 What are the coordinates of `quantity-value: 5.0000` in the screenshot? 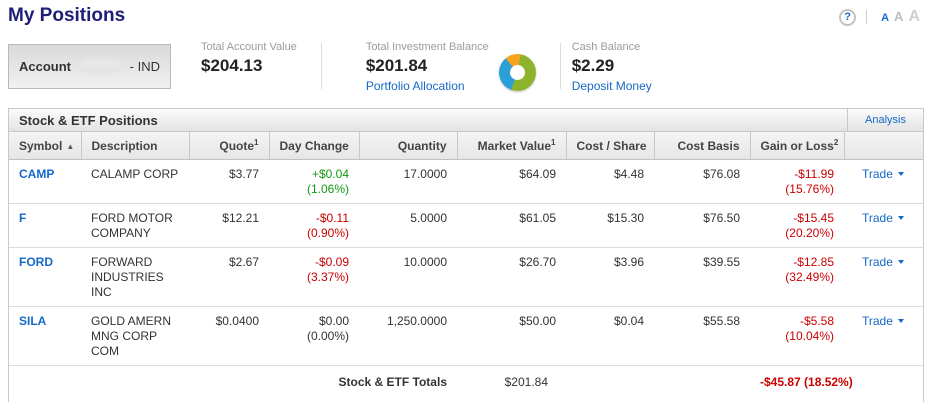 It's located at (408, 225).